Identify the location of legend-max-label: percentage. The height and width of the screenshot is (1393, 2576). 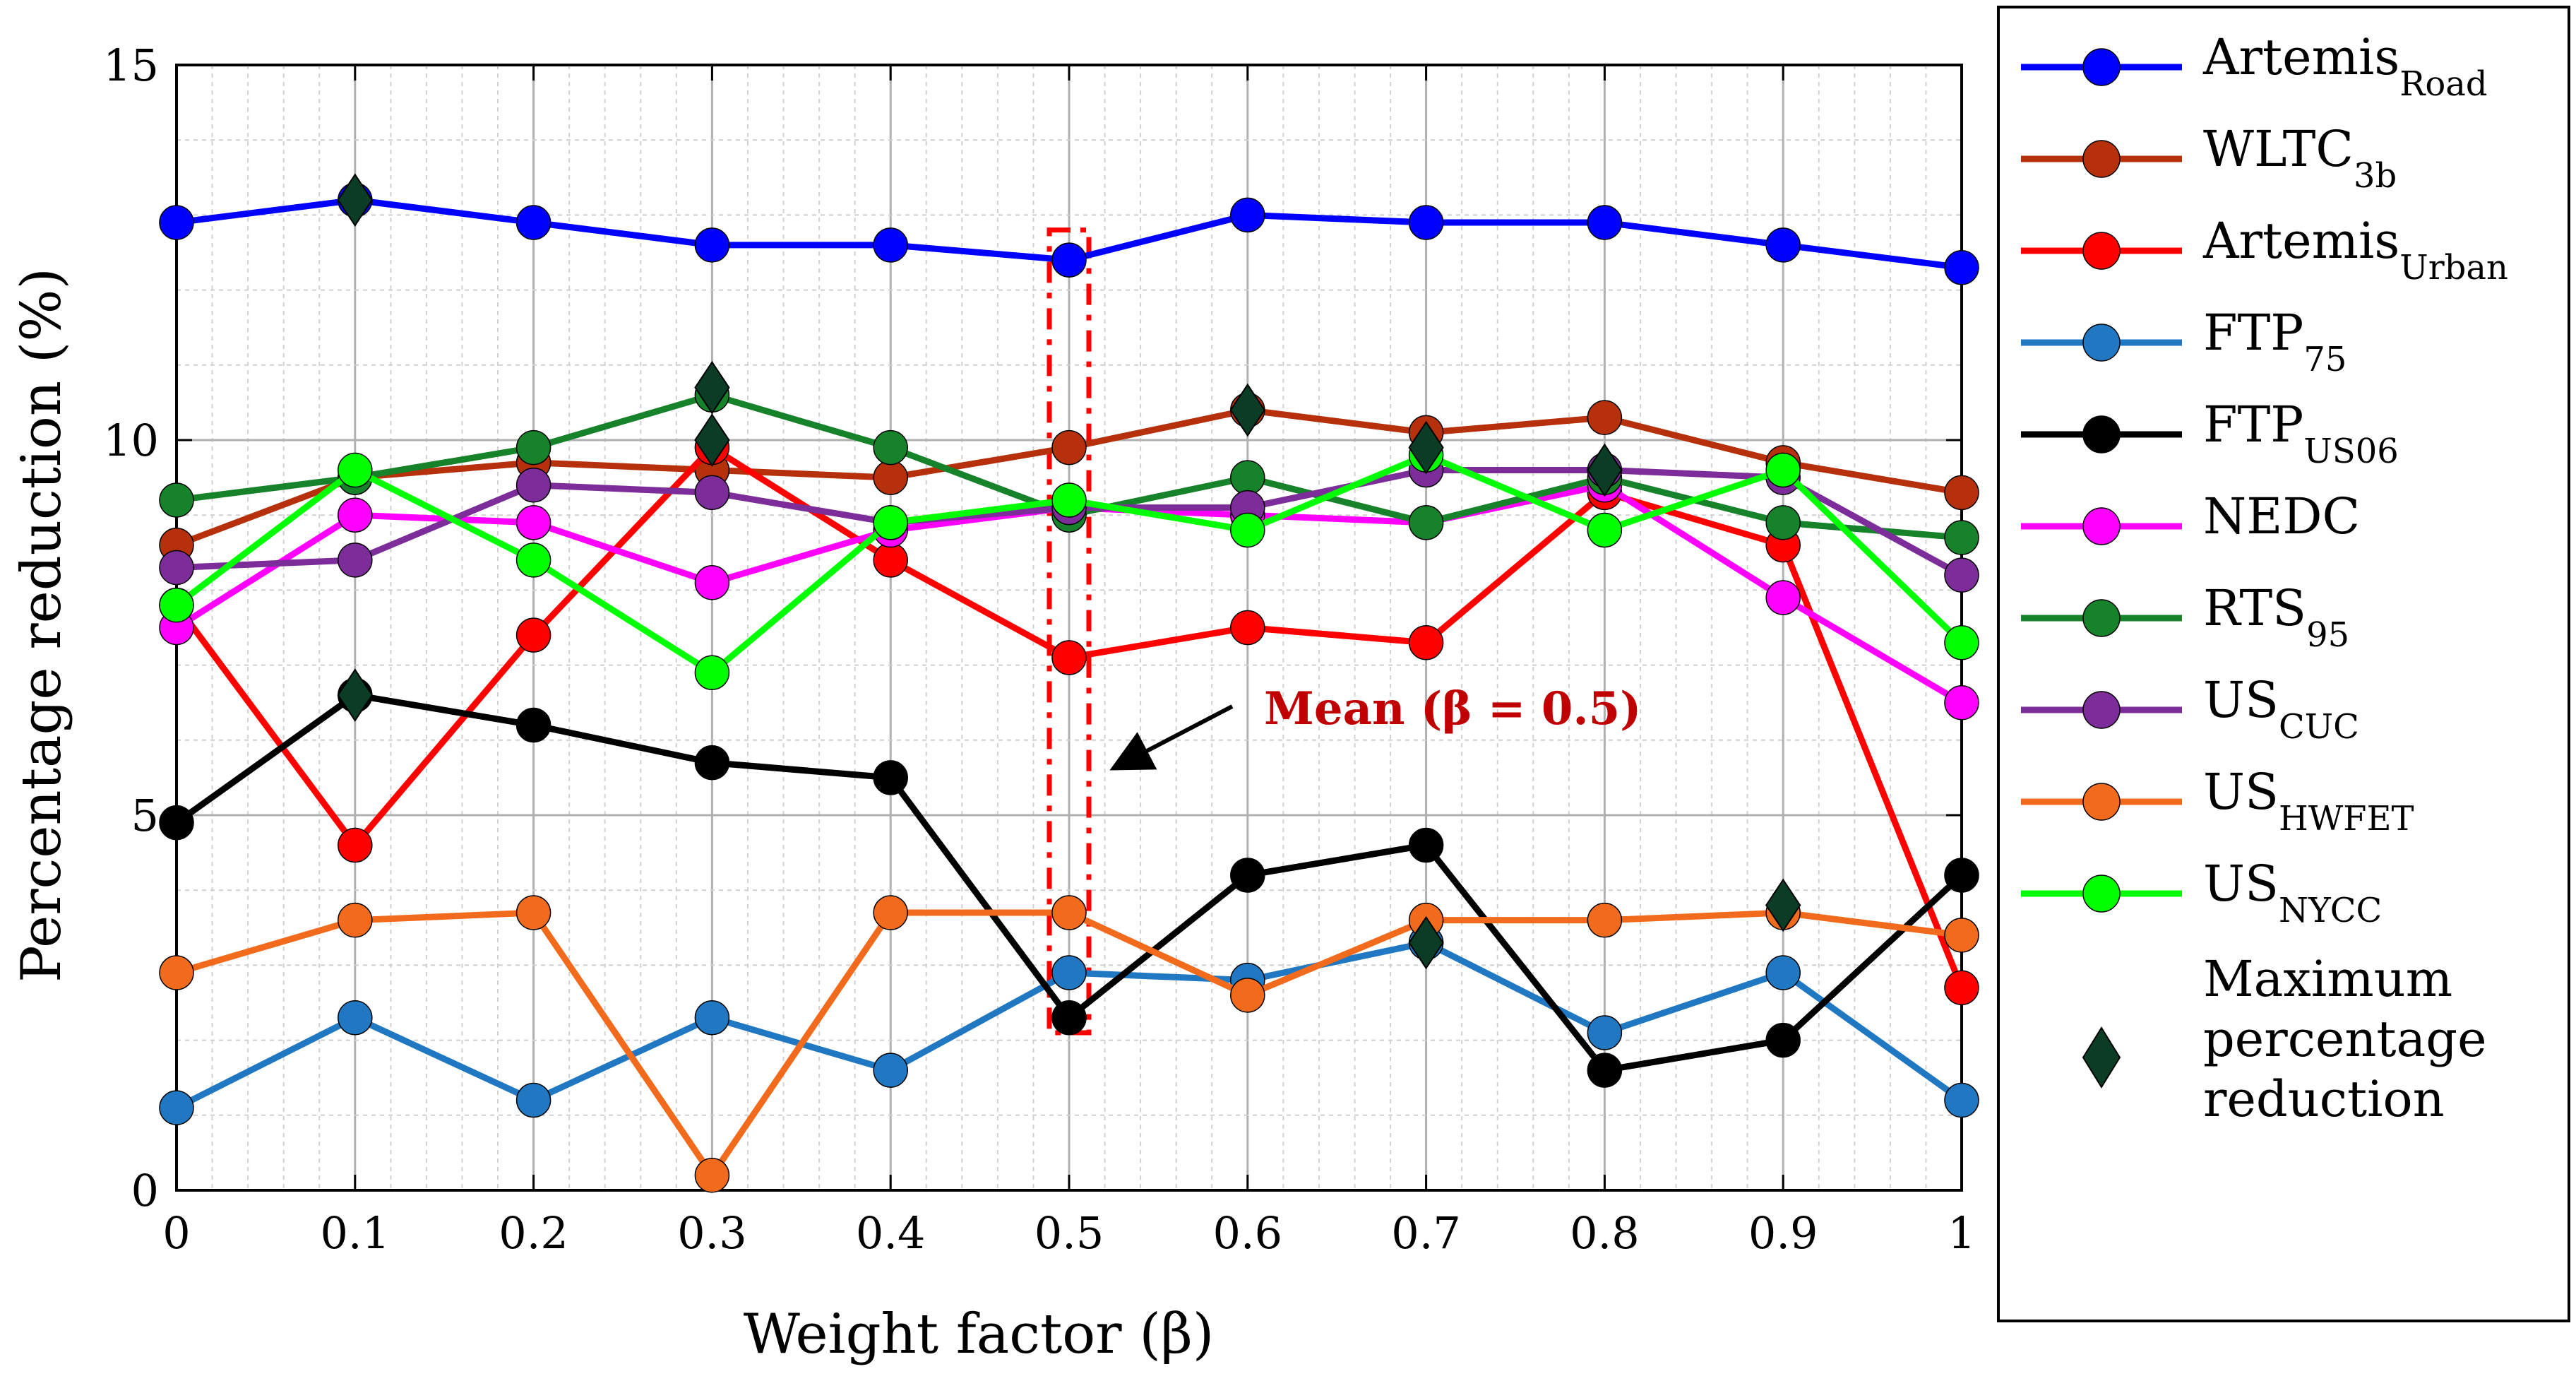
(2345, 1039).